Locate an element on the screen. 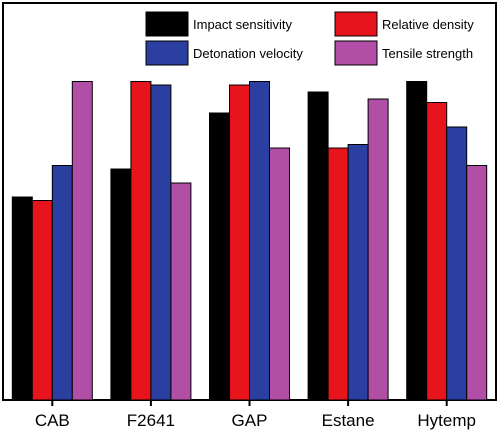  bar-cab-relative-density is located at coordinates (42, 300).